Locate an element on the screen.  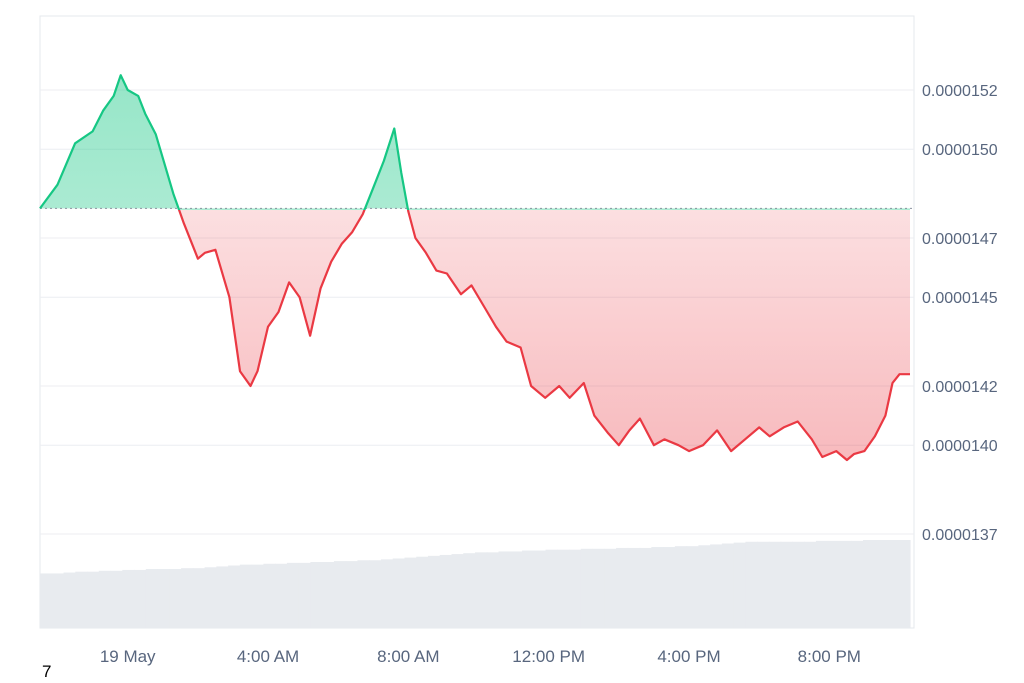
y-tick-label: 0.0000142 is located at coordinates (960, 387).